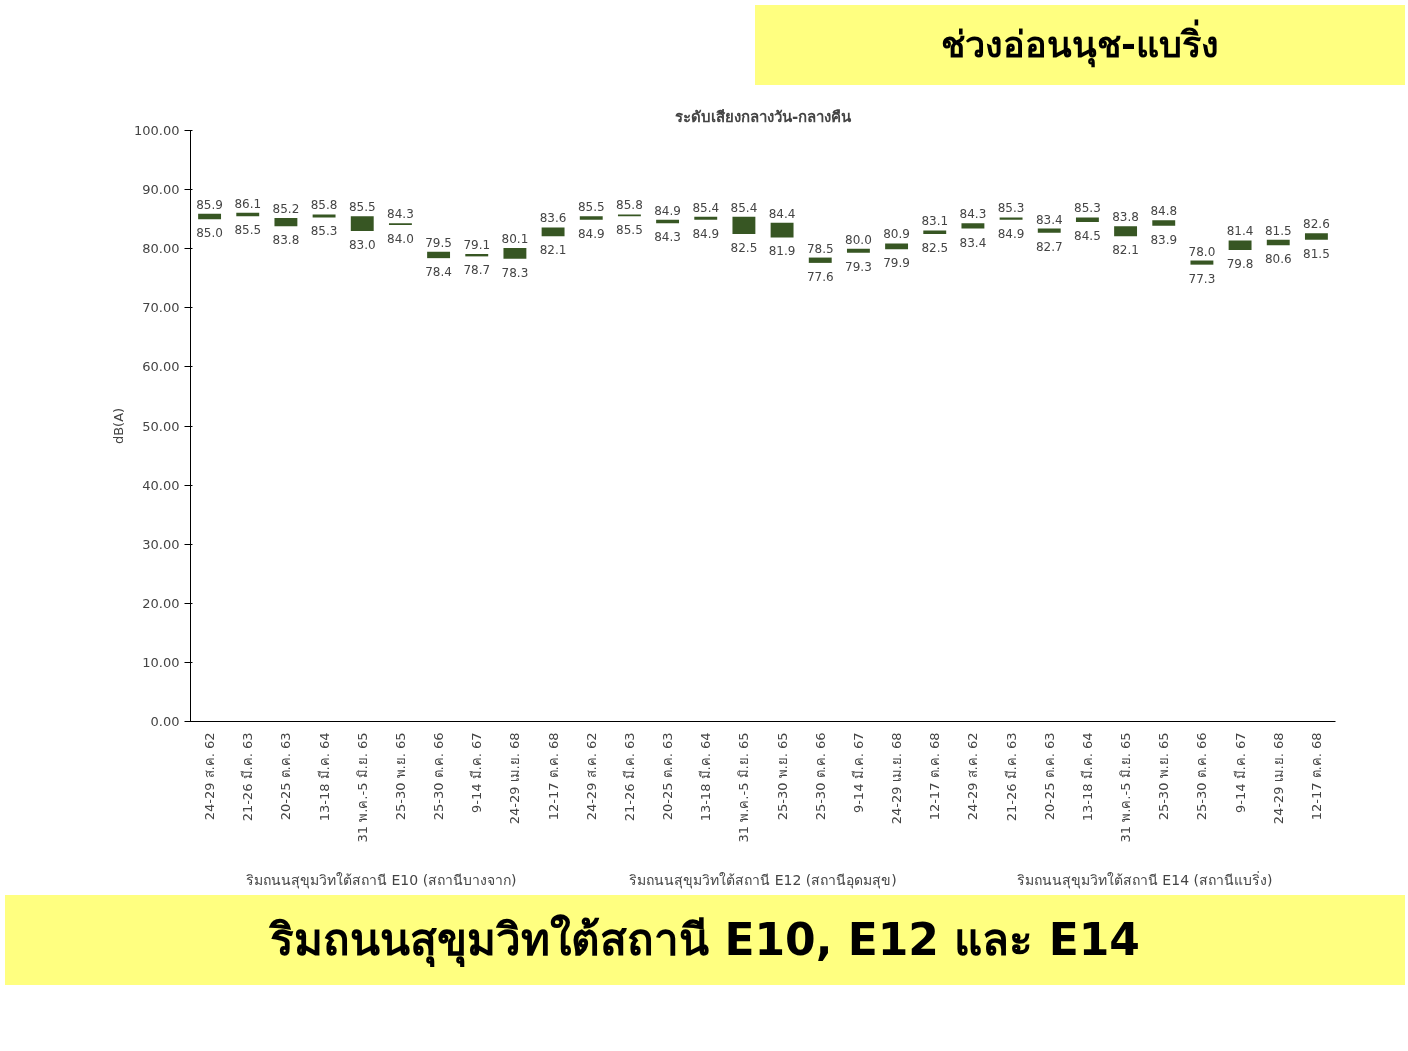  Describe the element at coordinates (763, 880) in the screenshot. I see `text: ริมถนนสุขุมวิทใต้สถานี E12 (สถานีอุดมสุข)` at that location.